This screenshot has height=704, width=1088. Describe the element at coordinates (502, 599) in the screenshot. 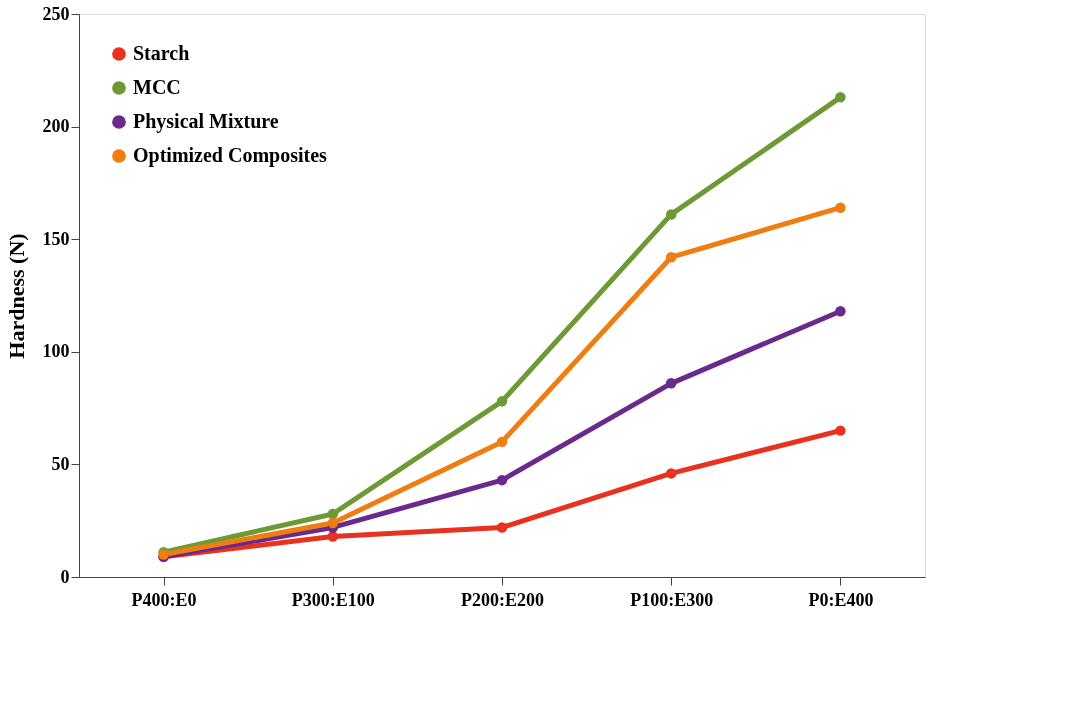

I see `x-tick-label: P200:E200` at that location.